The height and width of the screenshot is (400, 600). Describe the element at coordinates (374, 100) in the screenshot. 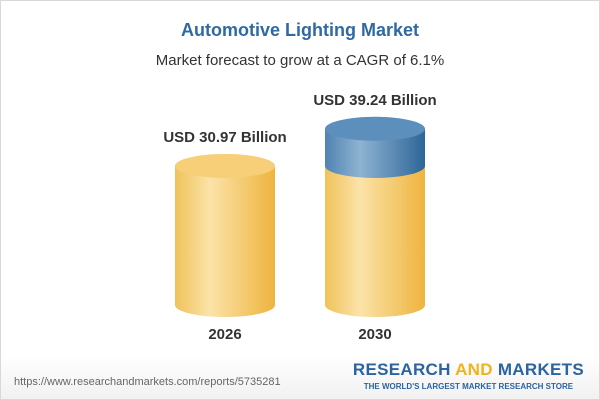

I see `data-label: USD 39.24 Billion` at that location.